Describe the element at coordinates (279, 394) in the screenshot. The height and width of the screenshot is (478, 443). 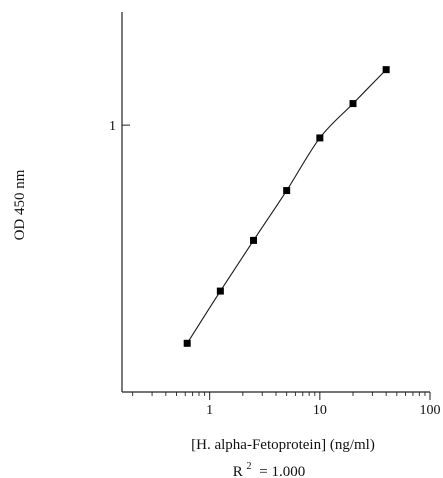
I see `x-minor-ticks` at that location.